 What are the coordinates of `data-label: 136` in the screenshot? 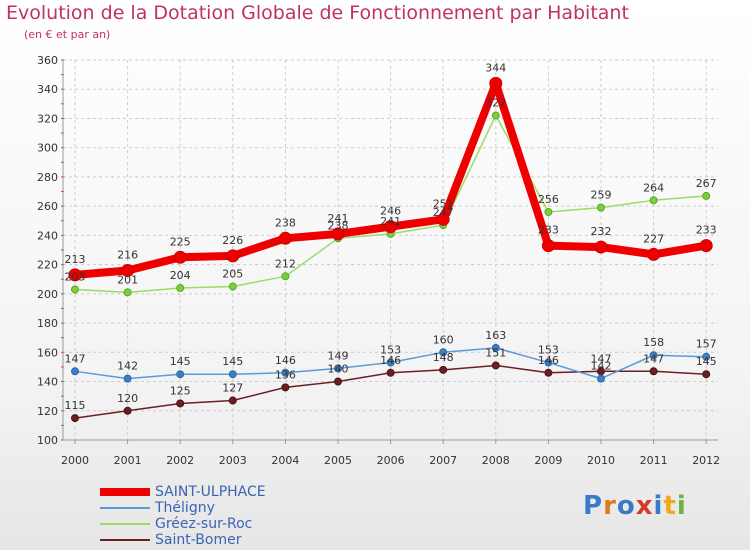 It's located at (285, 374).